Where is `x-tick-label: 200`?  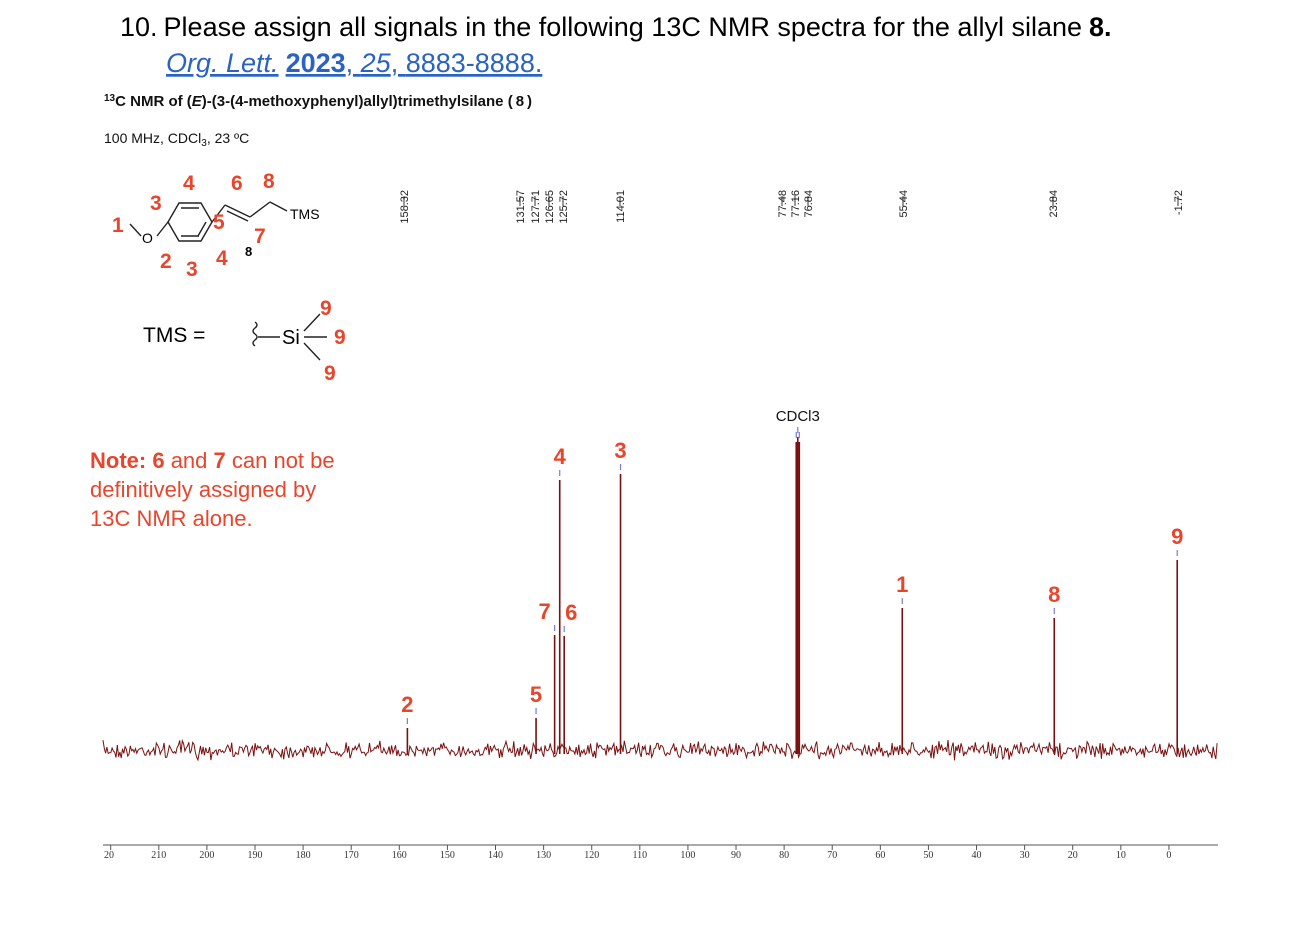 x-tick-label: 200 is located at coordinates (206, 855).